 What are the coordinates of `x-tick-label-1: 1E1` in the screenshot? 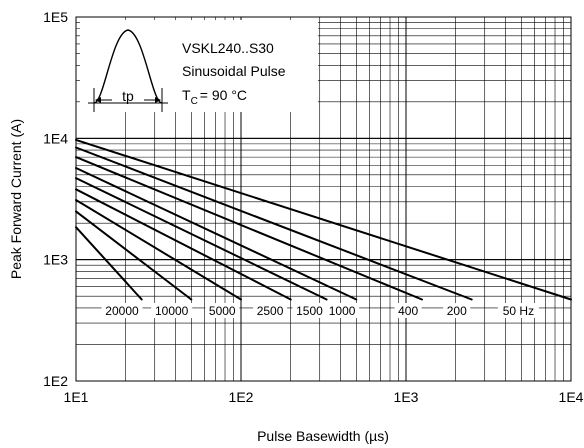 It's located at (76, 397).